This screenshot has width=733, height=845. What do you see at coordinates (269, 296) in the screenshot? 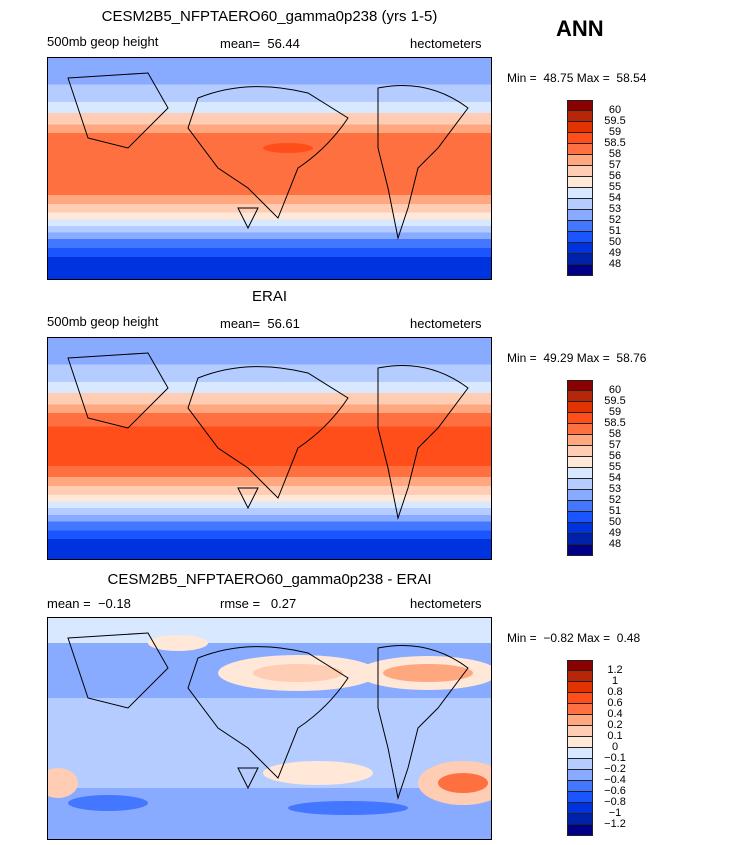
I see `panel-2-title: ERAI` at bounding box center [269, 296].